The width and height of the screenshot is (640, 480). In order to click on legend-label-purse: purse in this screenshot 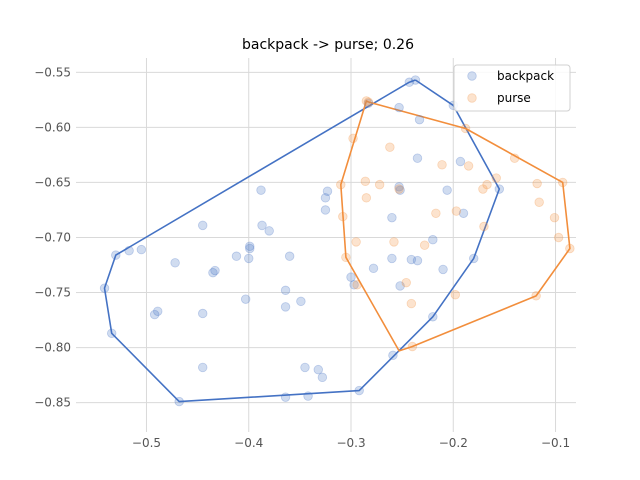, I will do `click(514, 98)`.